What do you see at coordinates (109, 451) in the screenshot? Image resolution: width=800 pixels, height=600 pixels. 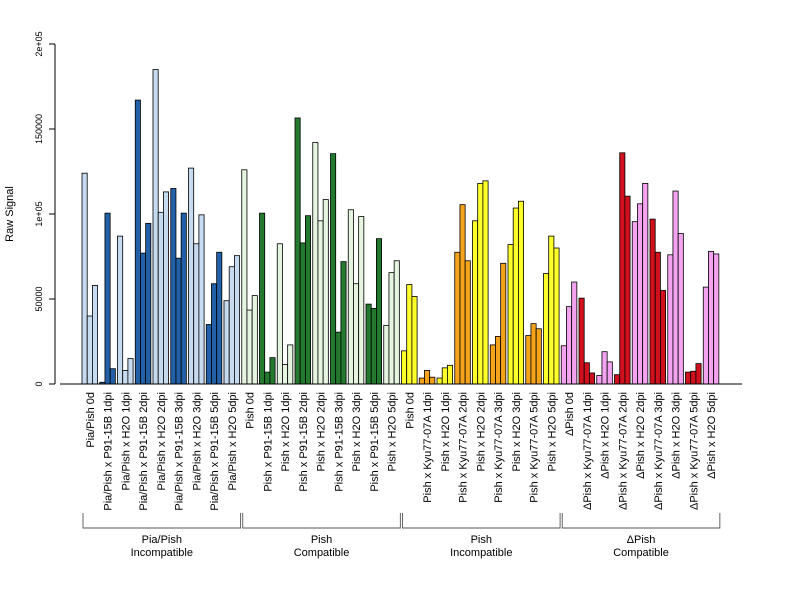 I see `x-tick-label: Pia/Pish x P91-15B 1dpi` at bounding box center [109, 451].